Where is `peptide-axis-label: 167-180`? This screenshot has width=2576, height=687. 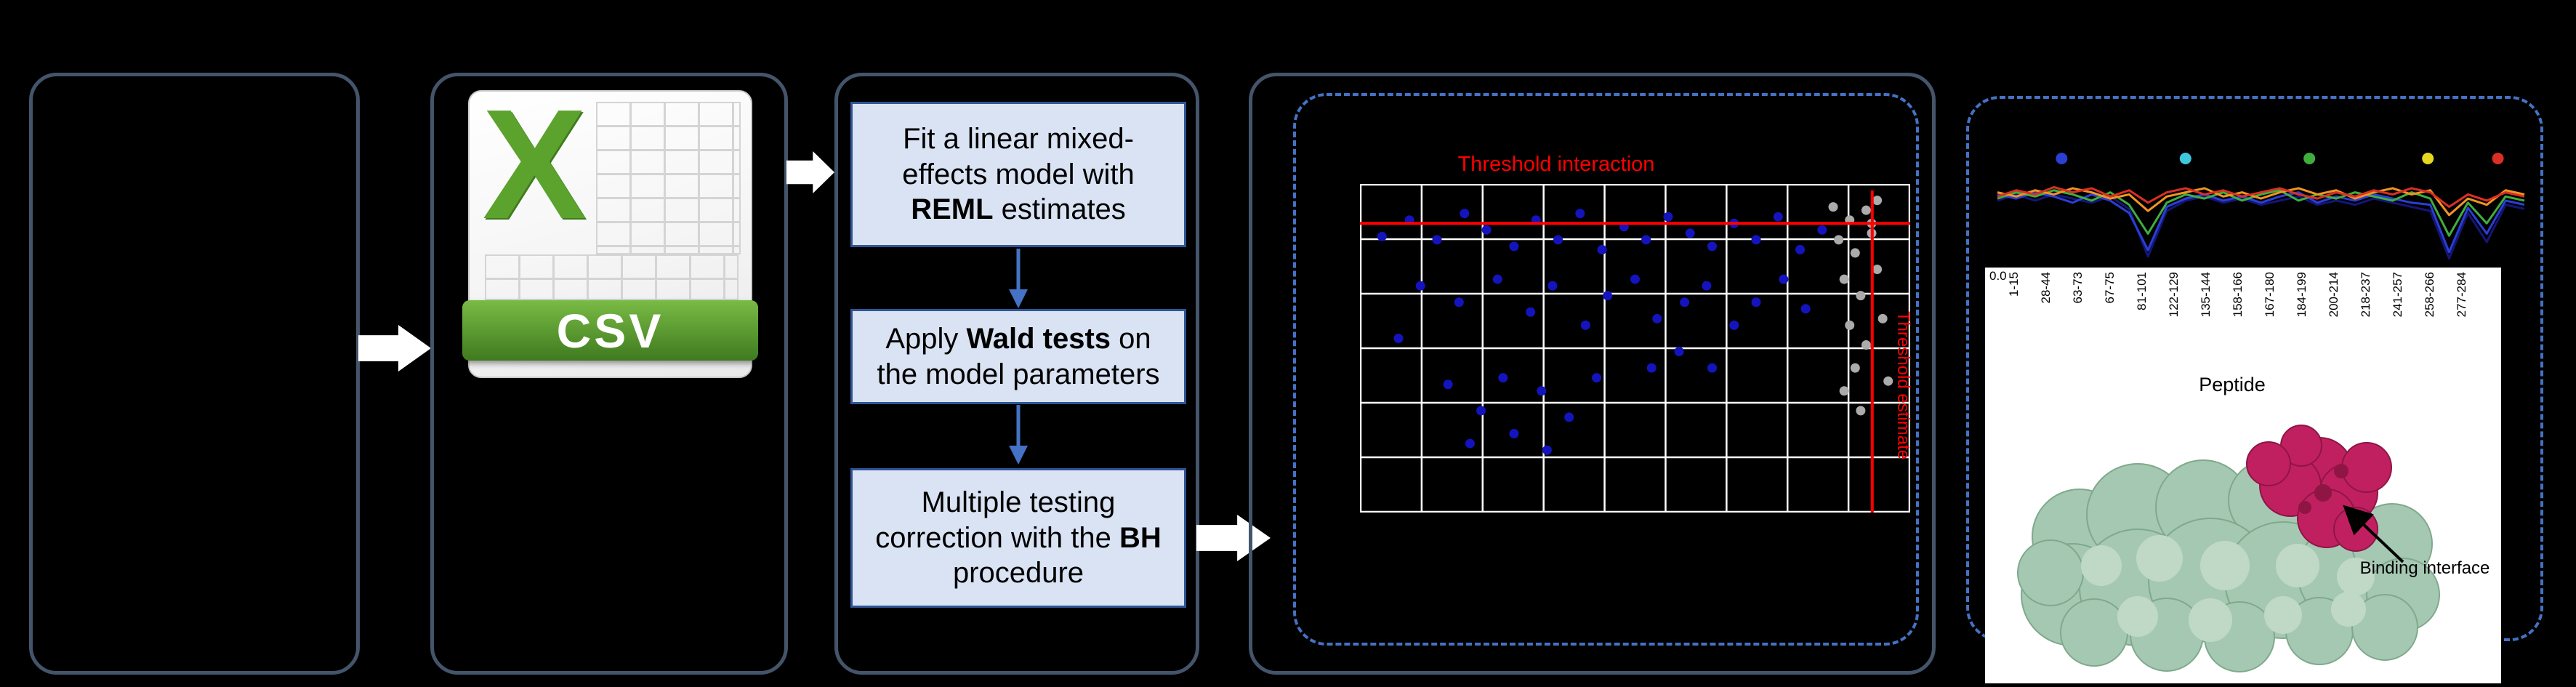 peptide-axis-label: 167-180 is located at coordinates (2270, 295).